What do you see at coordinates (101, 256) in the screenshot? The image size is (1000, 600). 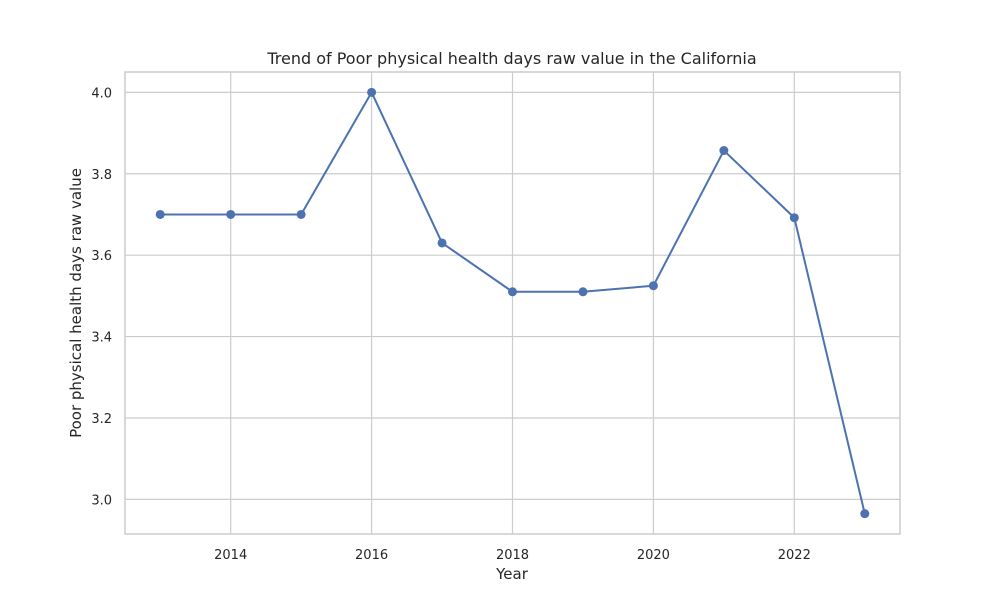 I see `y-tick-label: 3.6` at bounding box center [101, 256].